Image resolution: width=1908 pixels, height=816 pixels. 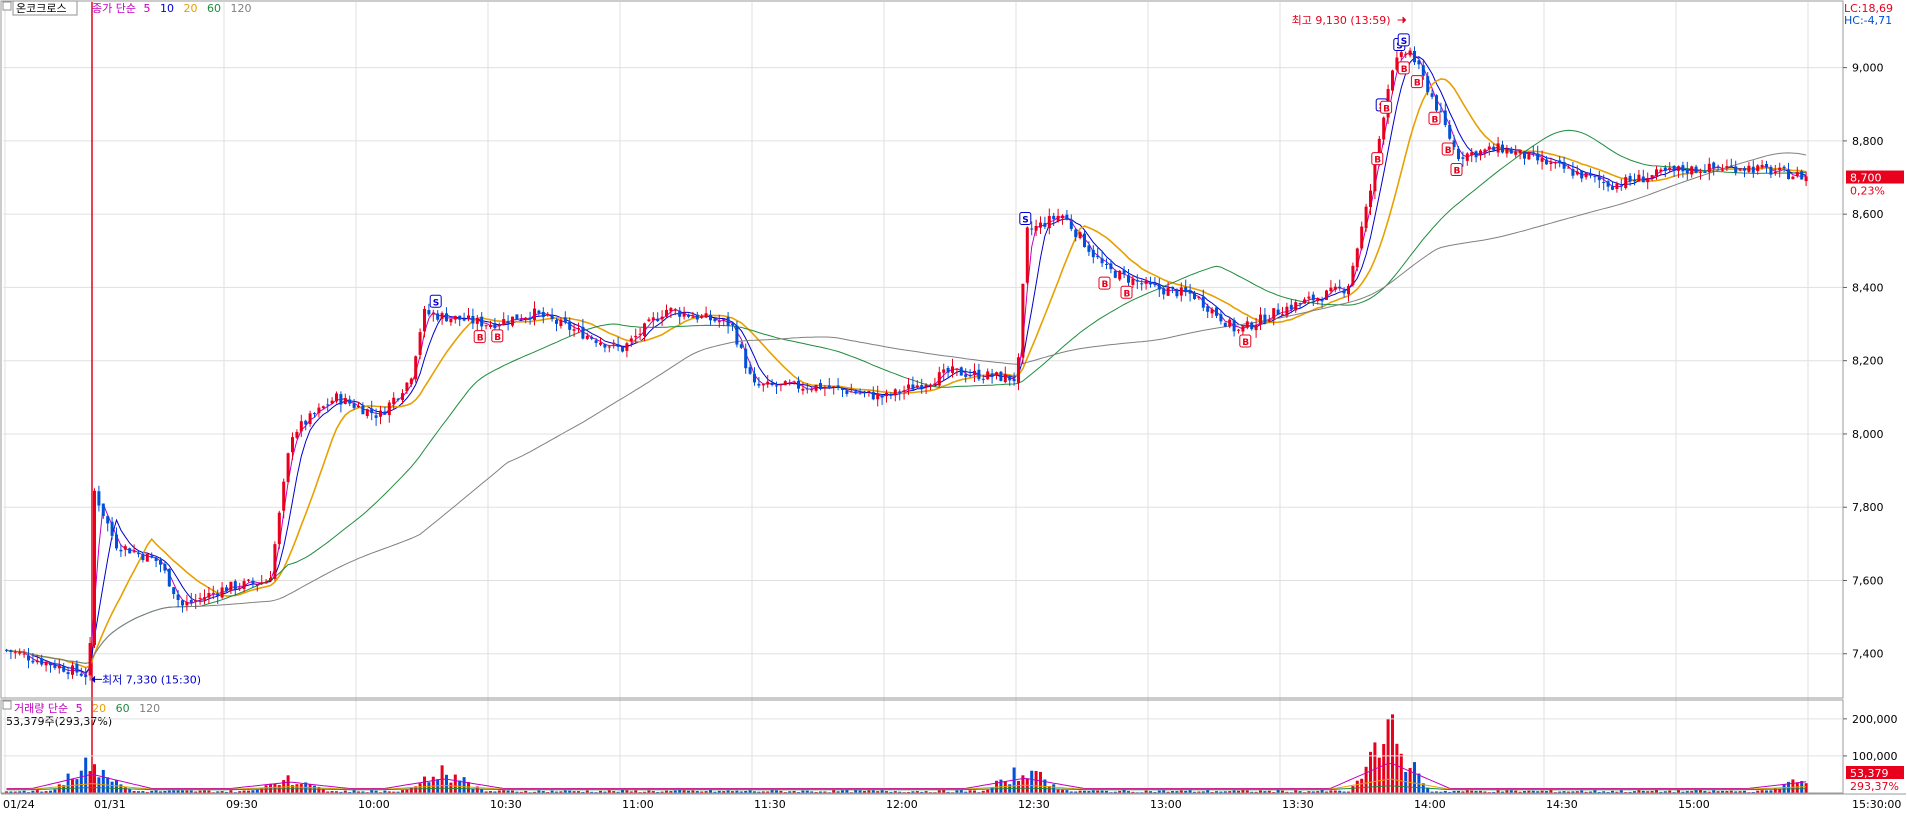 I want to click on time-tick-label: 12:00, so click(x=902, y=804).